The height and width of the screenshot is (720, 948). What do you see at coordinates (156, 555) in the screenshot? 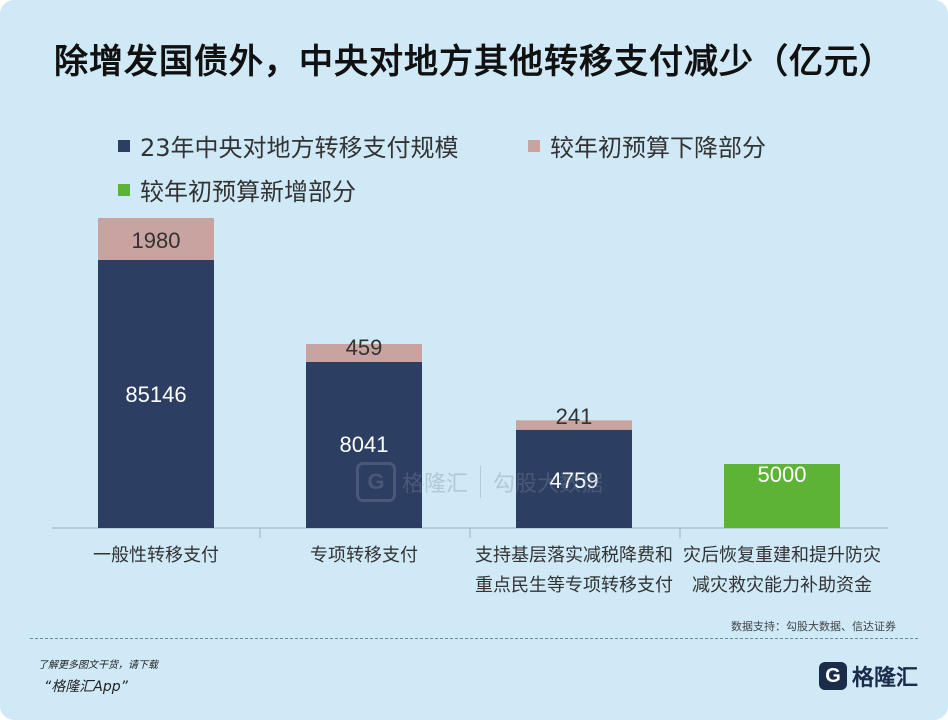
I see `category-label-0-0: 一般性转移支付` at bounding box center [156, 555].